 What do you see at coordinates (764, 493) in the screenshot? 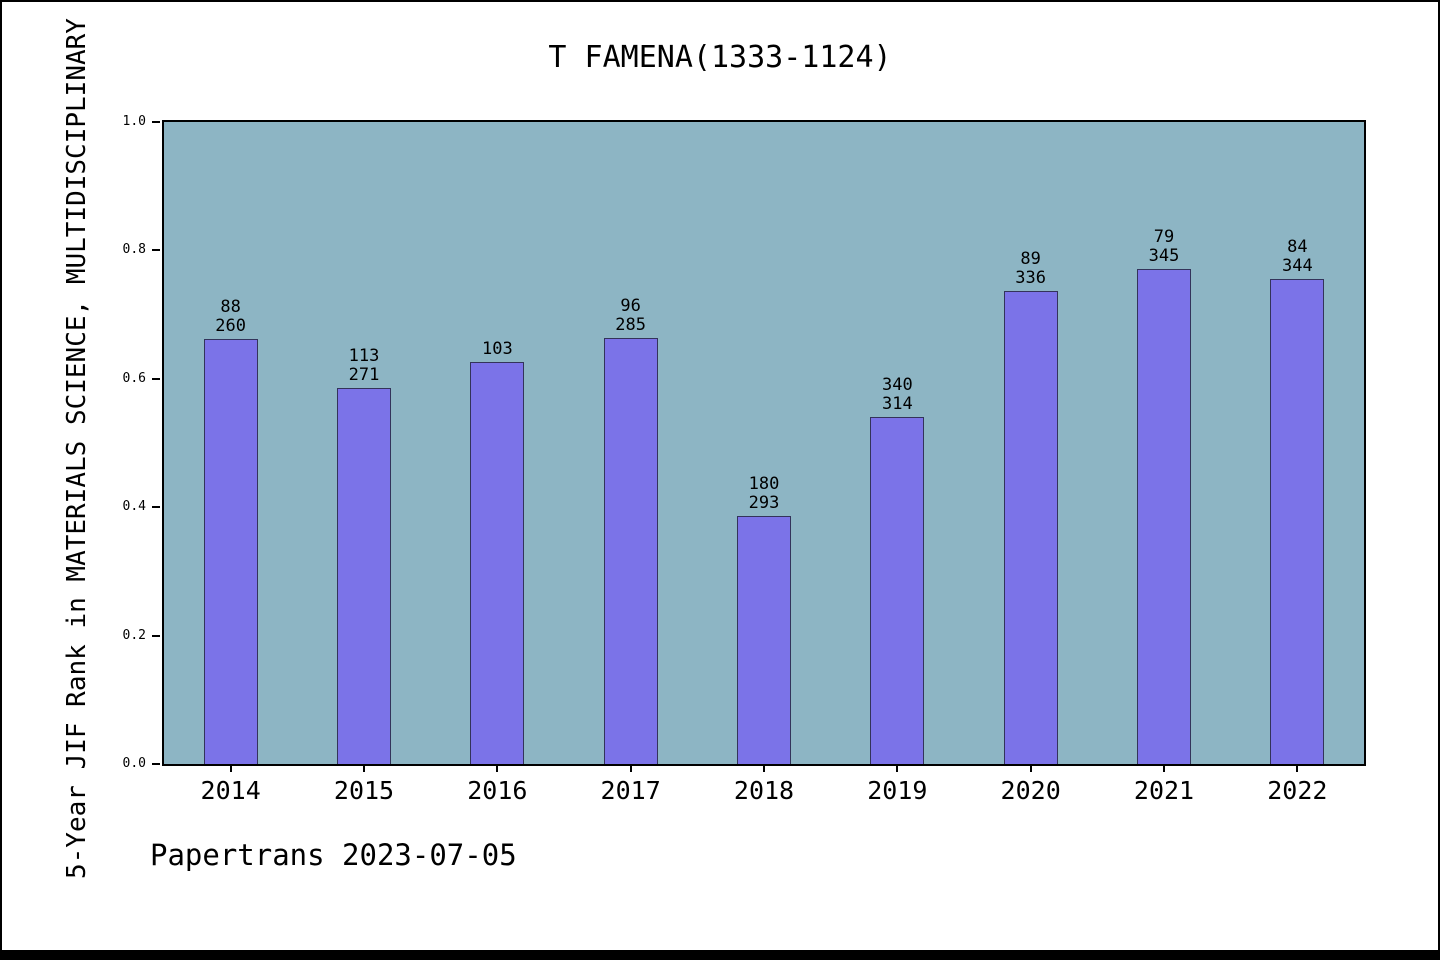
I see `bar-value-label-2018: 180 293` at bounding box center [764, 493].